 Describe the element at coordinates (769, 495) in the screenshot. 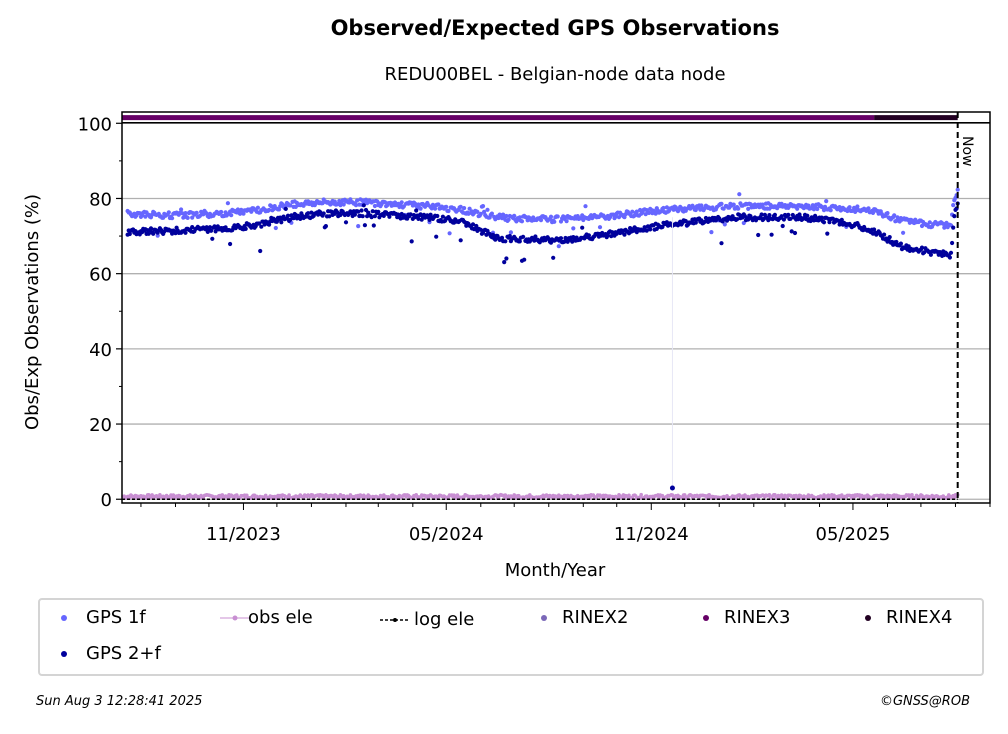

I see `obs-ele-point` at that location.